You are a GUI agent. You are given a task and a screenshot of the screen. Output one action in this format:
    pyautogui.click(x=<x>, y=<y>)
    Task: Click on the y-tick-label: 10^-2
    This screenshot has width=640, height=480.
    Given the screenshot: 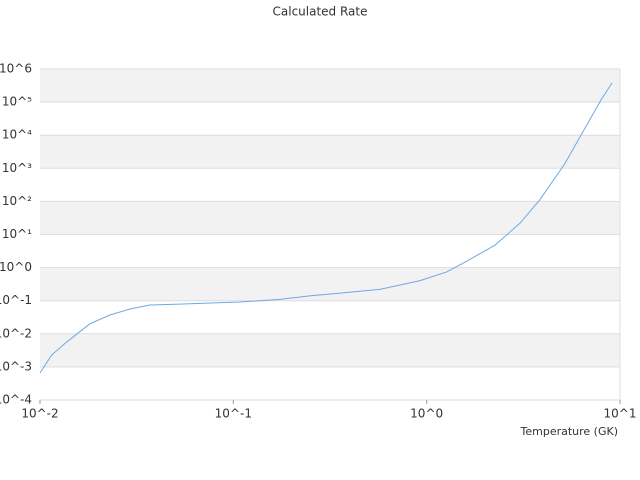 What is the action you would take?
    pyautogui.click(x=16, y=333)
    